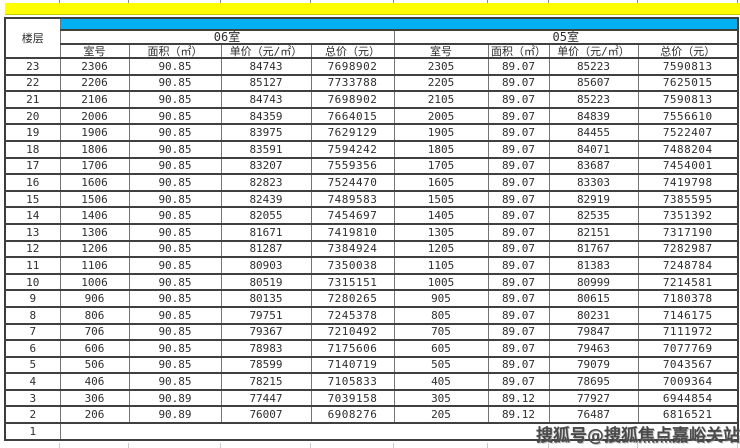  I want to click on cell-unit-price: 80231, so click(593, 315).